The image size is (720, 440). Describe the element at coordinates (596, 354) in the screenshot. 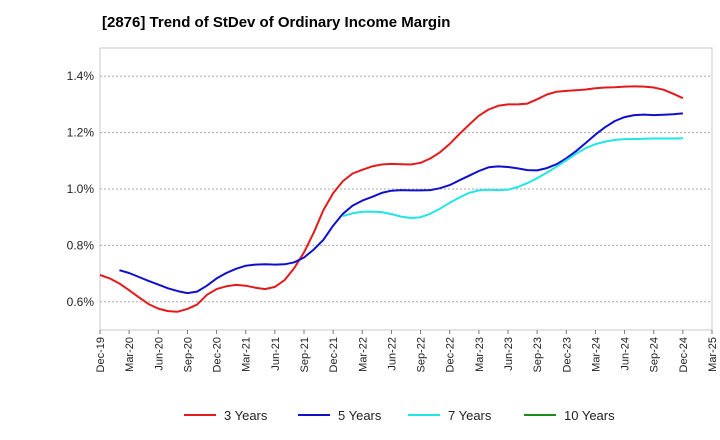

I see `x-tick-label: Mar-24` at that location.